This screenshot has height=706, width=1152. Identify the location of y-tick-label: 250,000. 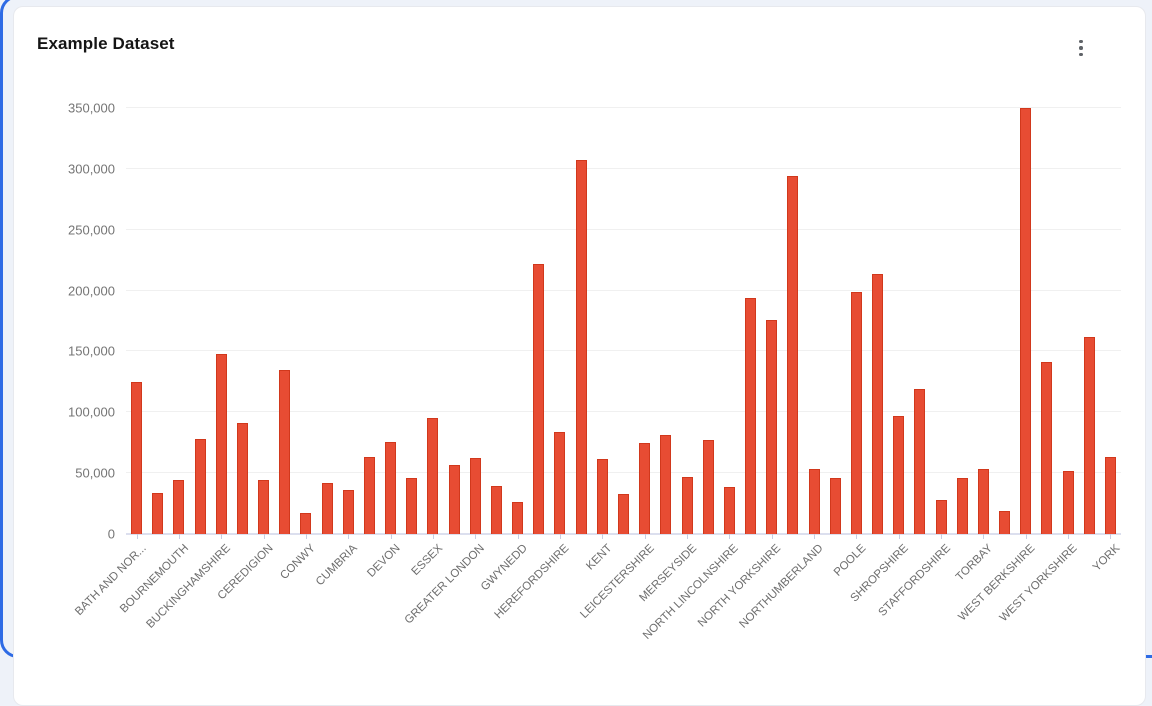
(91, 230).